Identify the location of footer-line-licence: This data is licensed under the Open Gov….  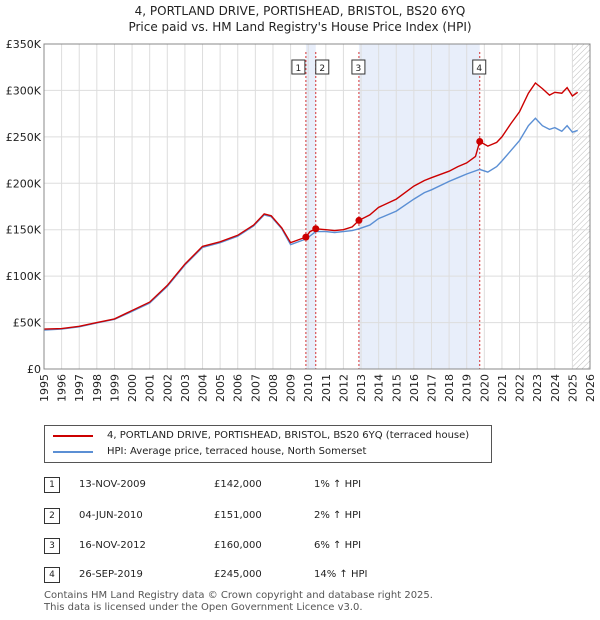
(203, 607).